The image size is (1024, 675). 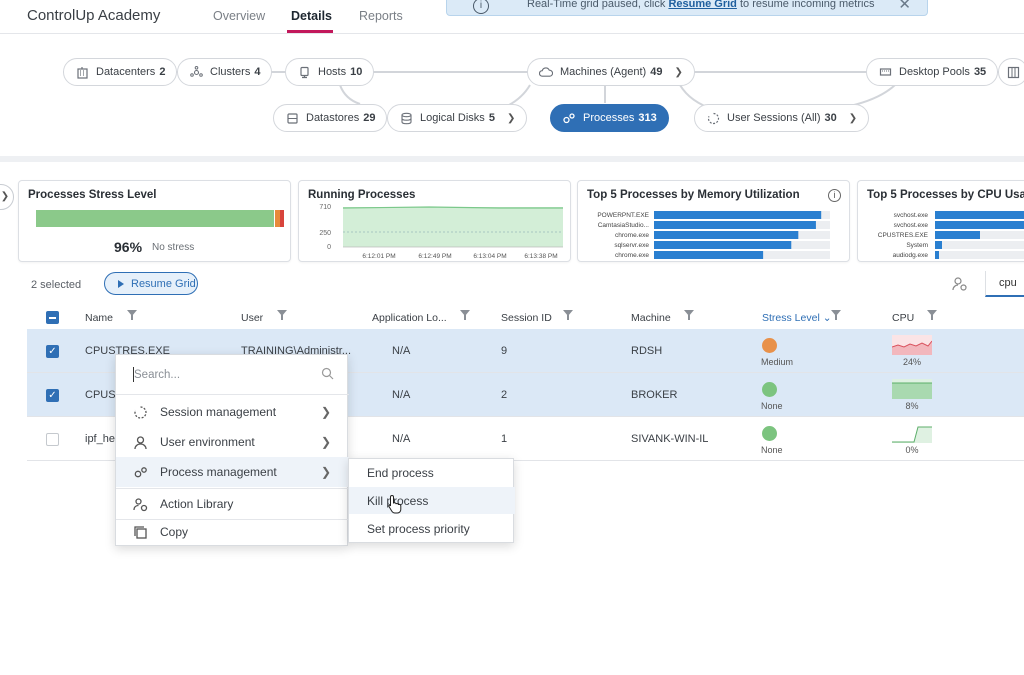 I want to click on stress-percent: 96%, so click(x=128, y=247).